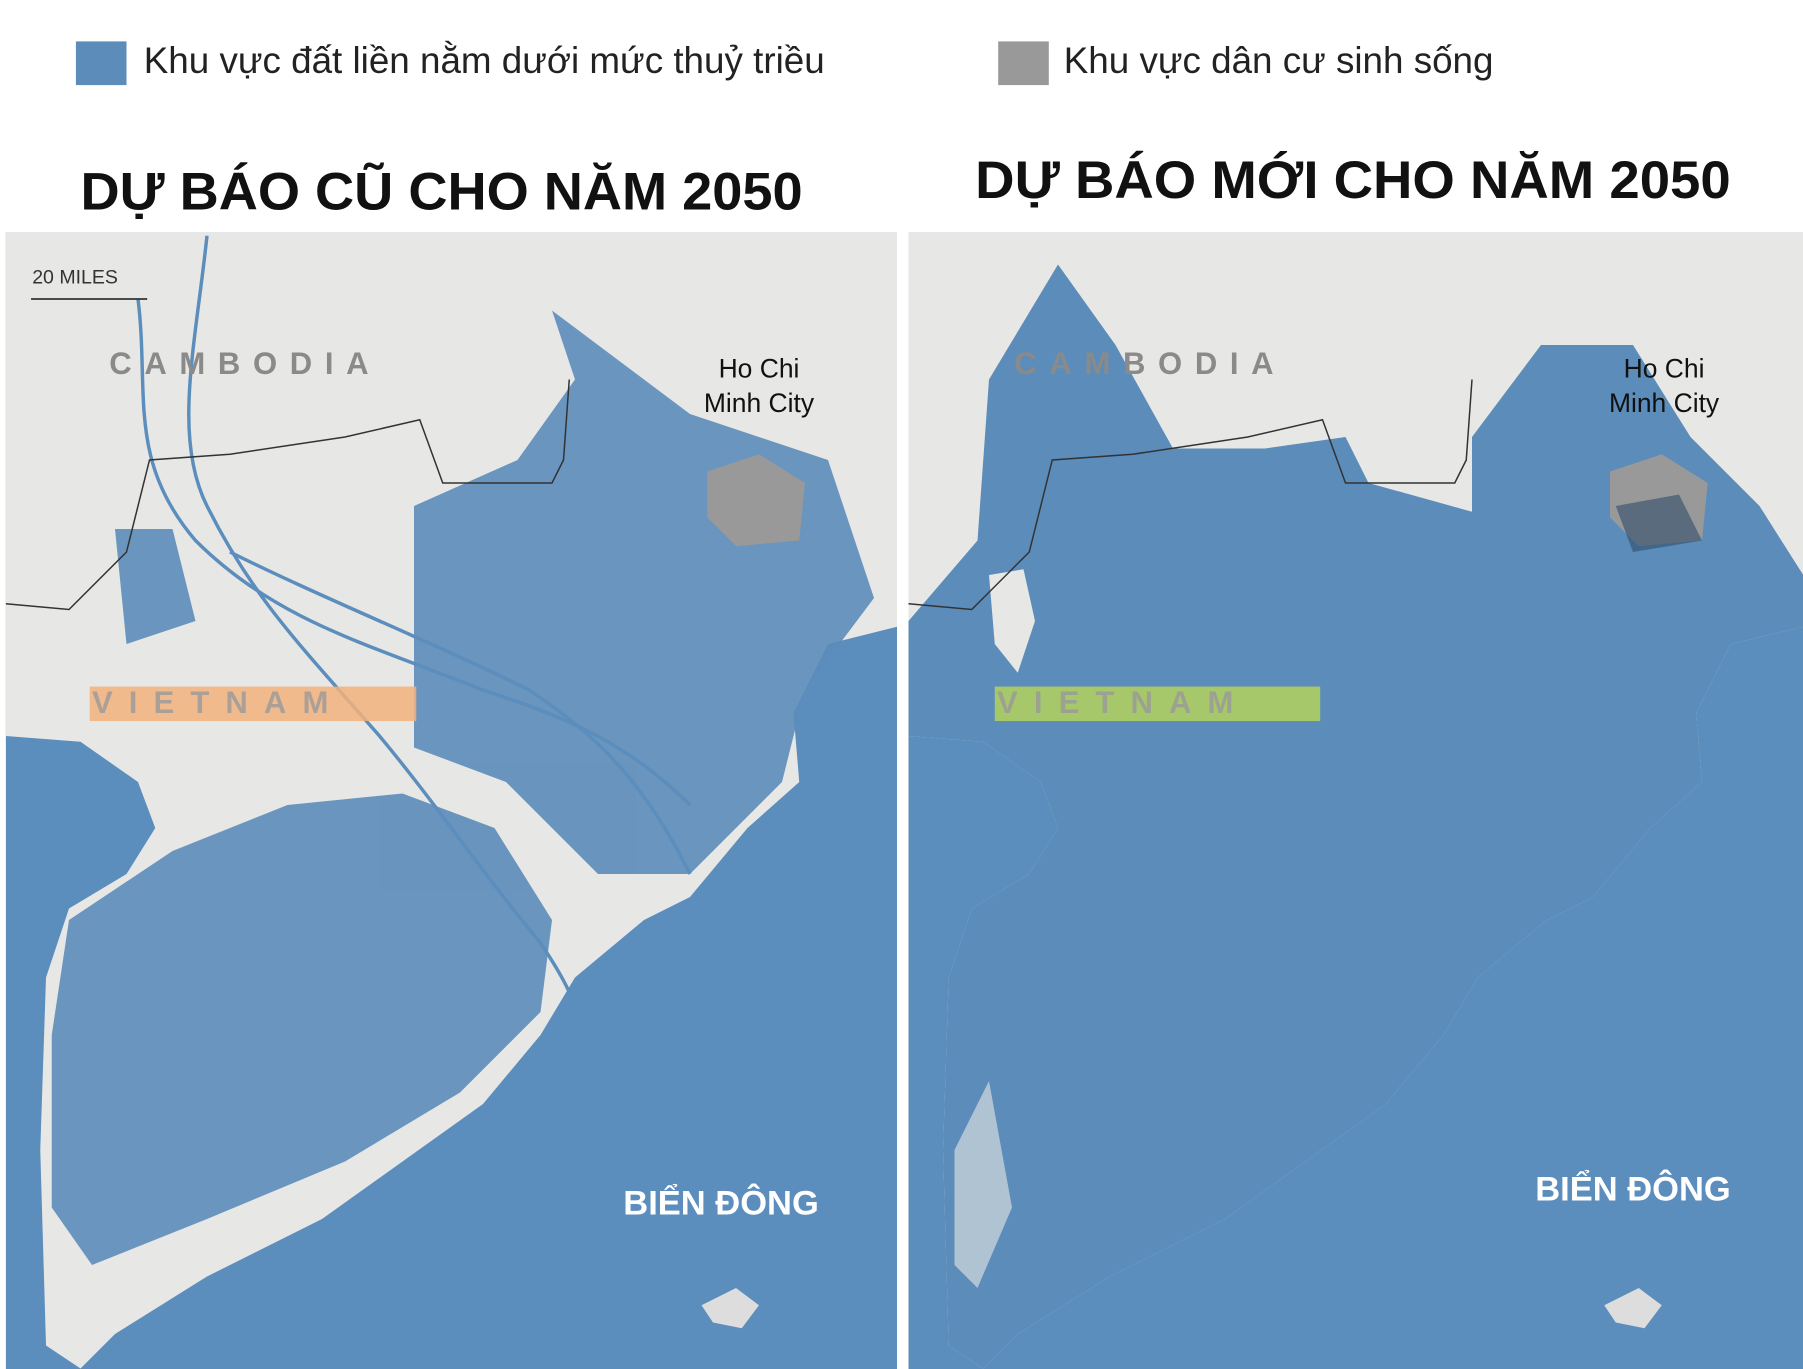 The image size is (1803, 1369). Describe the element at coordinates (1279, 60) in the screenshot. I see `legend-label: Khu vực dân cư sinh sống` at that location.